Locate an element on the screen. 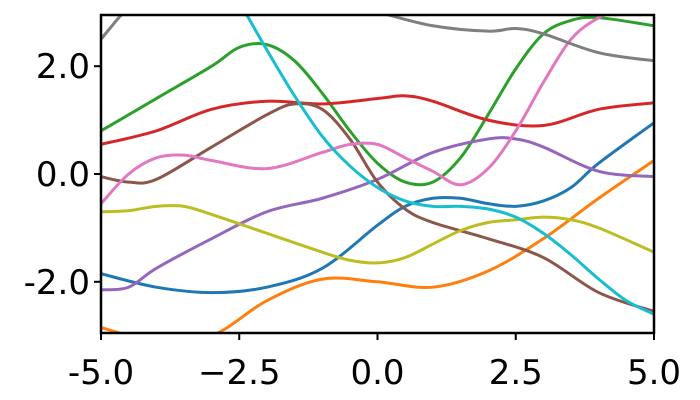 This screenshot has height=400, width=700. x-tick-label-4: 2.5 is located at coordinates (516, 373).